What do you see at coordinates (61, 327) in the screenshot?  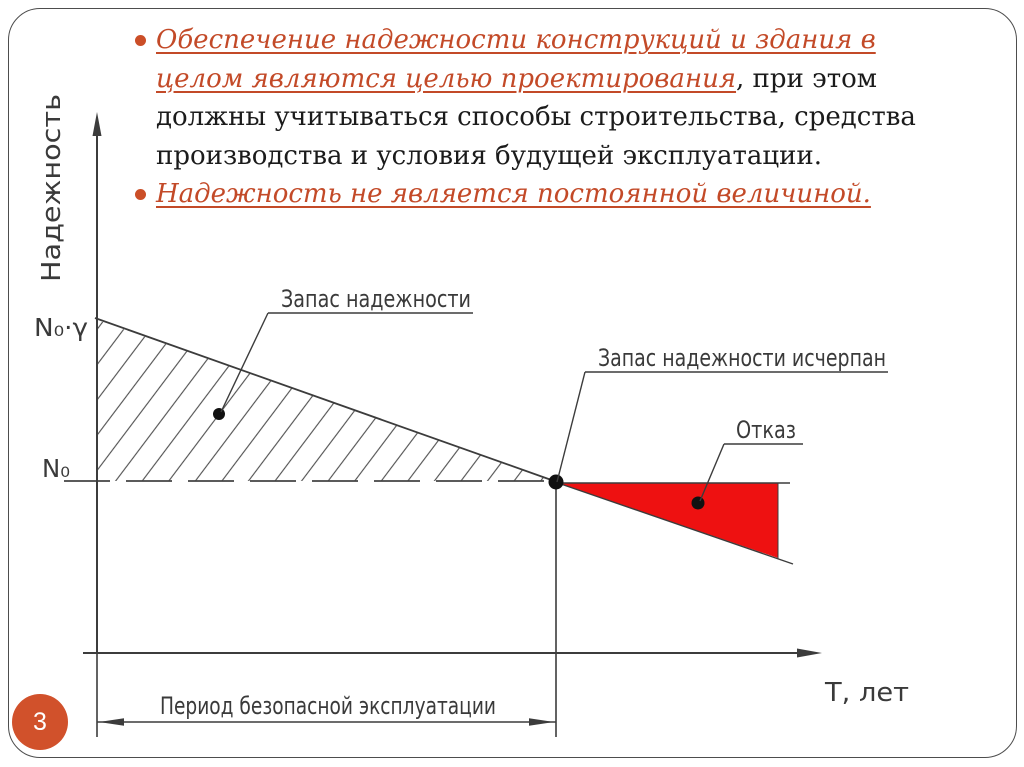 I see `y-value-initial: N₀·γ` at bounding box center [61, 327].